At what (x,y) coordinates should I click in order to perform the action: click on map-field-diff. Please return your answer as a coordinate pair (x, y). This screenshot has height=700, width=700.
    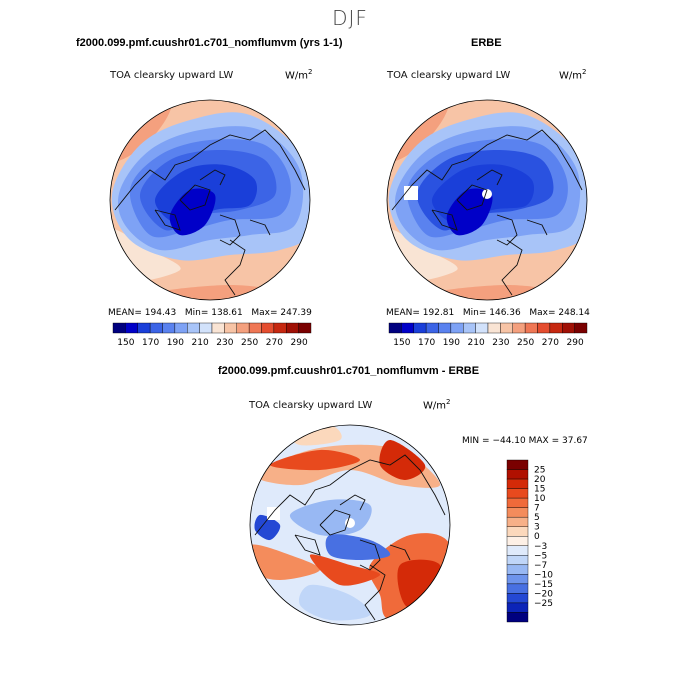
    Looking at the image, I should click on (350, 525).